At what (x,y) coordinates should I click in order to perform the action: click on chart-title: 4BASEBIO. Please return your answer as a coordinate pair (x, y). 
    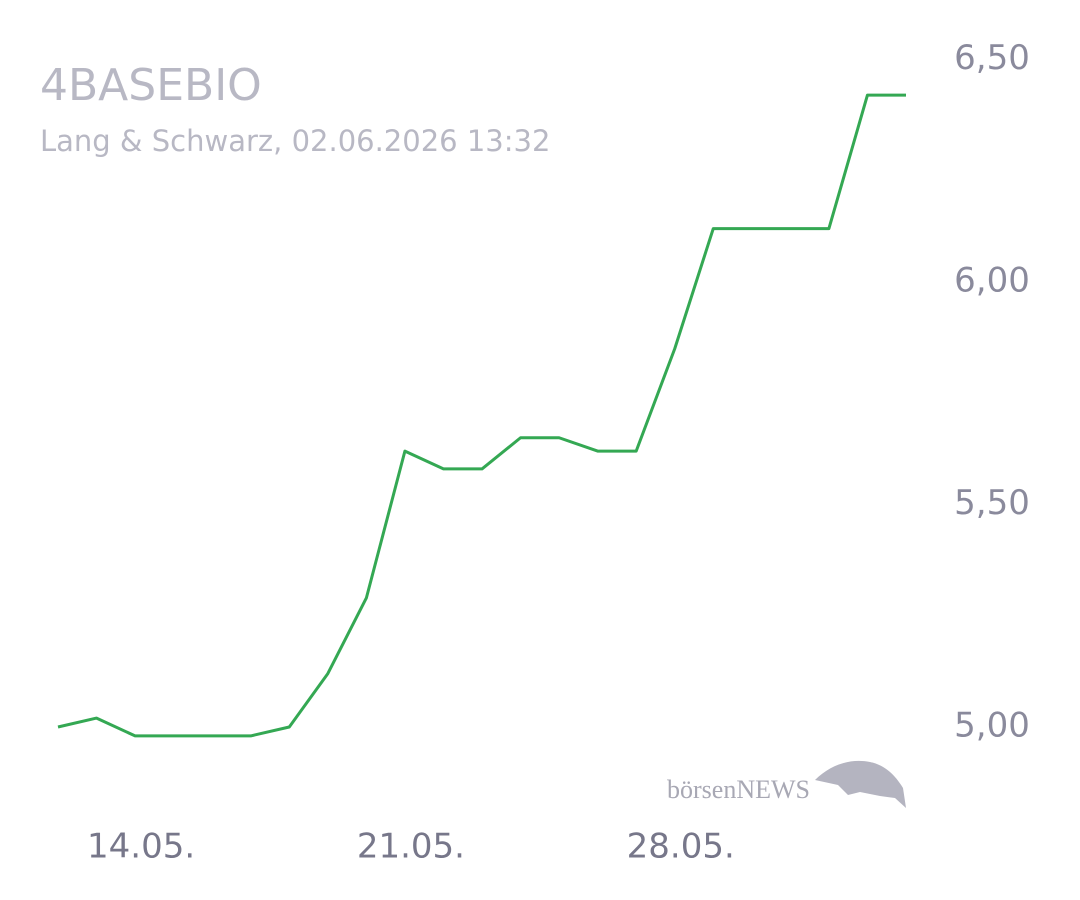
    Looking at the image, I should click on (151, 85).